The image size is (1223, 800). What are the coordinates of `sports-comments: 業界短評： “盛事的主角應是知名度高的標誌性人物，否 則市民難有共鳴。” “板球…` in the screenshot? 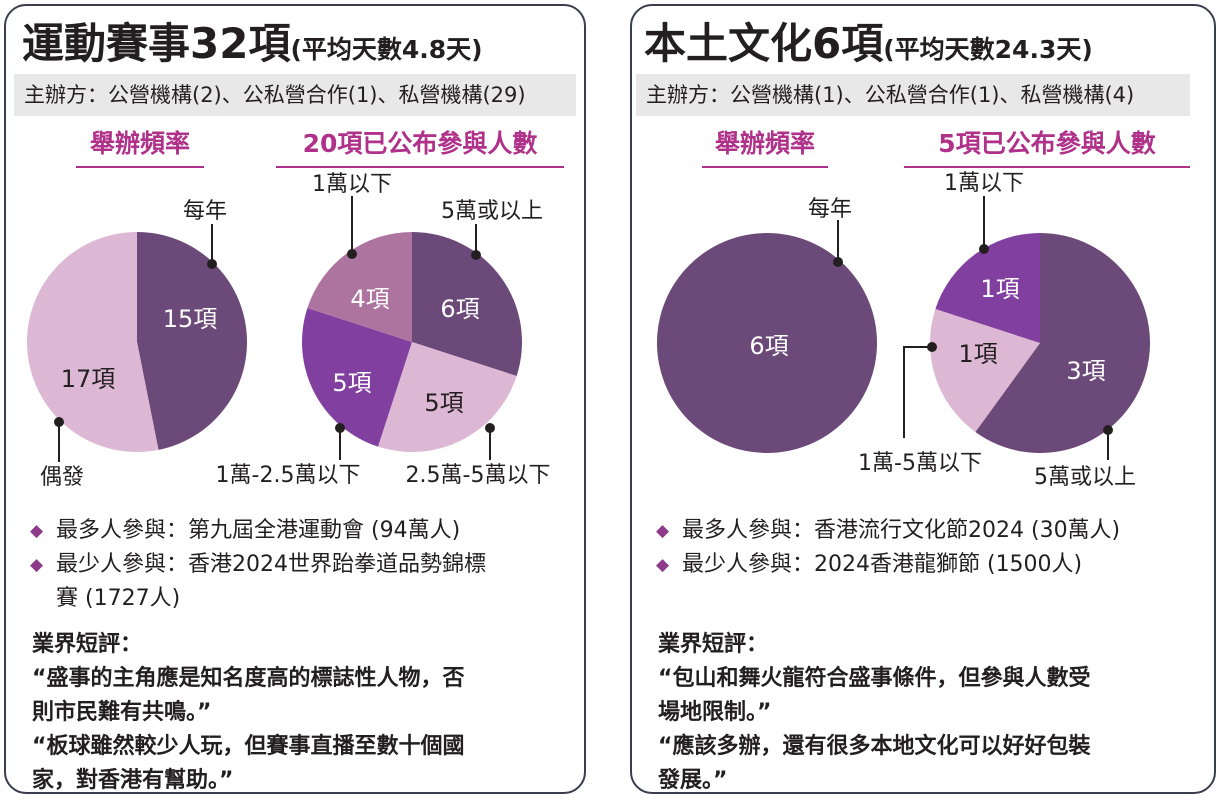 It's located at (304, 713).